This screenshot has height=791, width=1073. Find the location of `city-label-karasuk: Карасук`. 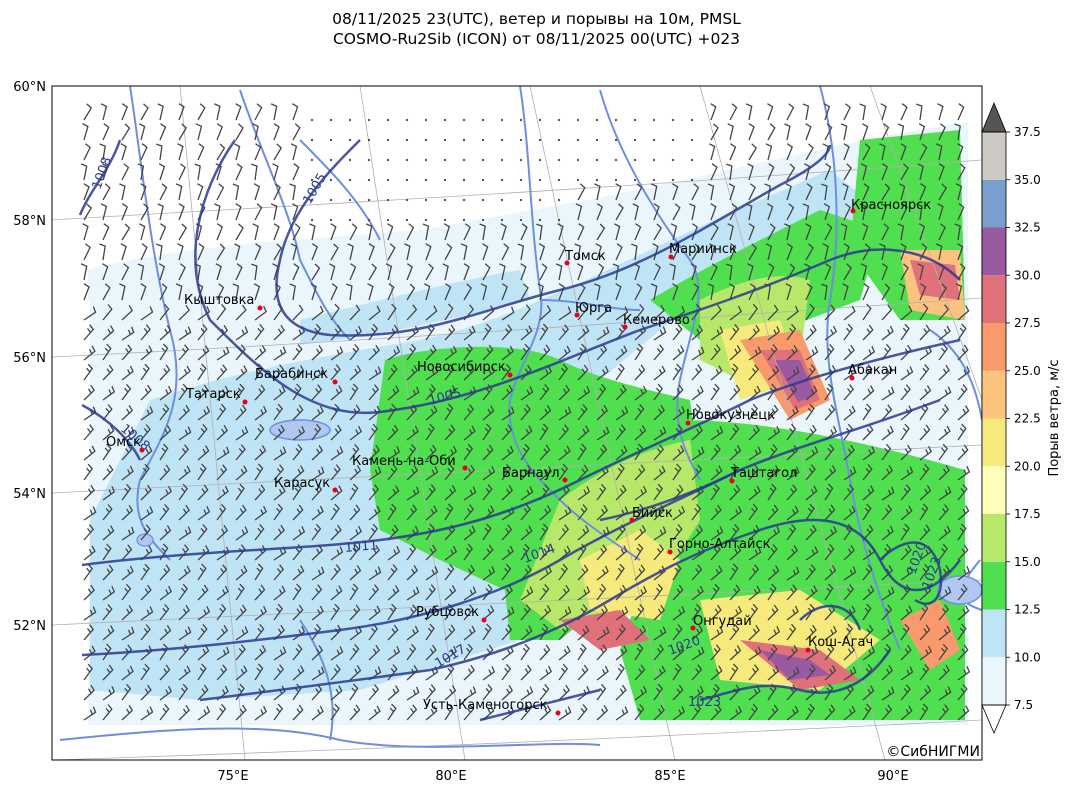

city-label-karasuk: Карасук is located at coordinates (302, 483).